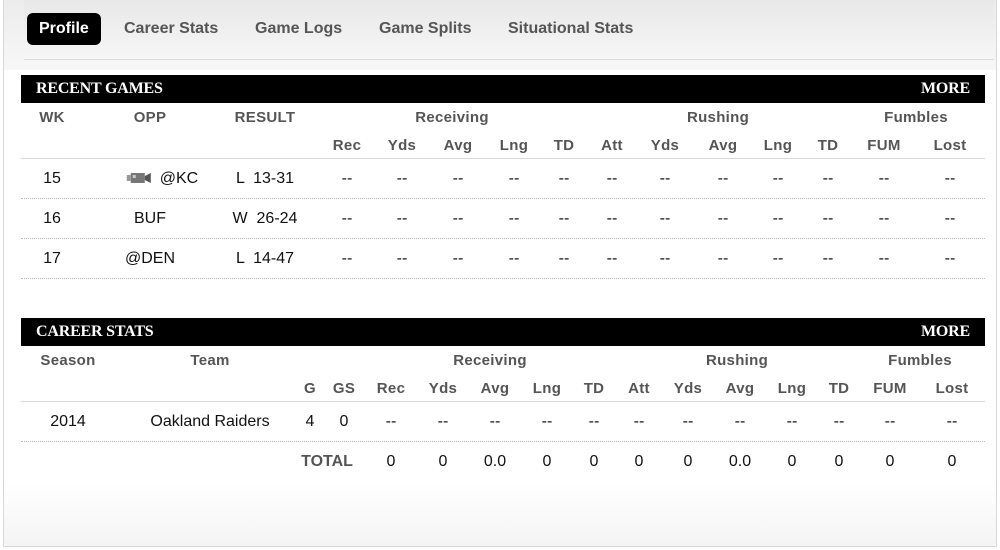 This screenshot has height=550, width=1000. What do you see at coordinates (265, 258) in the screenshot?
I see `result-cell: L 14-47` at bounding box center [265, 258].